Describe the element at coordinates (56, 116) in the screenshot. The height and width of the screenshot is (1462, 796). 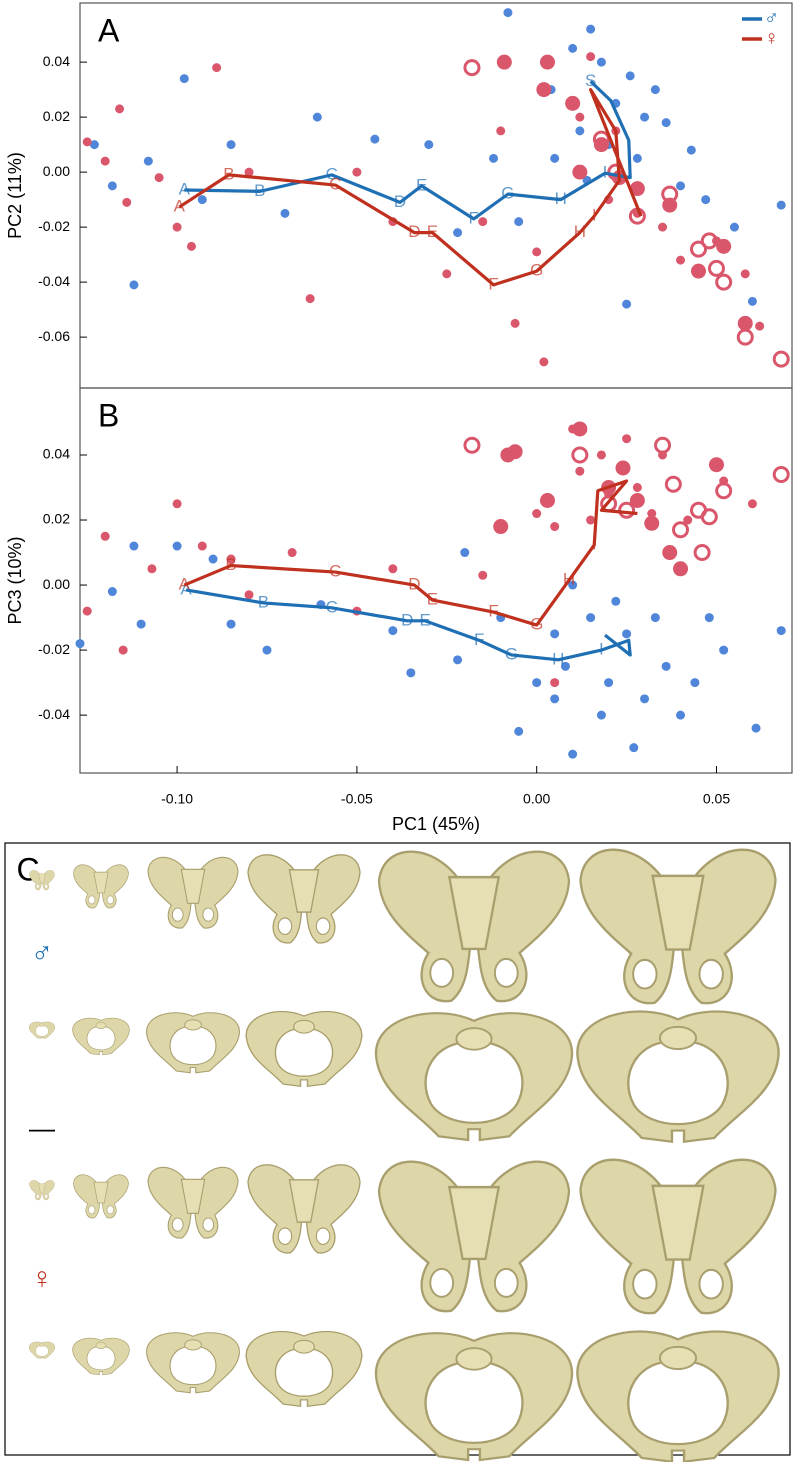
I see `y-tick-label: 0.02` at that location.